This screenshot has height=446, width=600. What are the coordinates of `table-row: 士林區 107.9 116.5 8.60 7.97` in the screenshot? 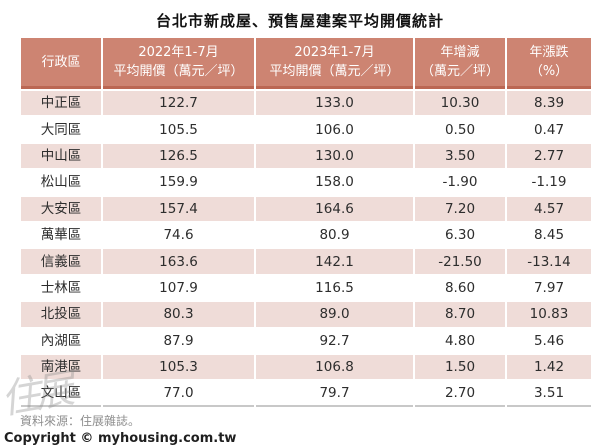 It's located at (306, 288).